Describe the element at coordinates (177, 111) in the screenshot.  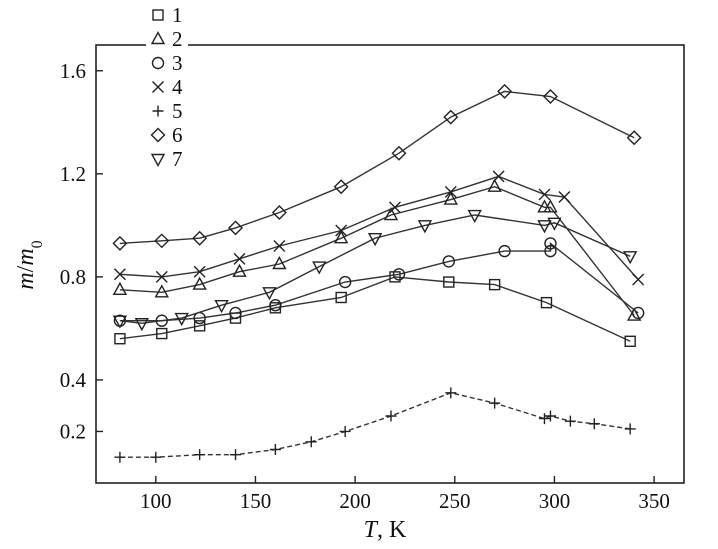
I see `legend-label: 5` at that location.